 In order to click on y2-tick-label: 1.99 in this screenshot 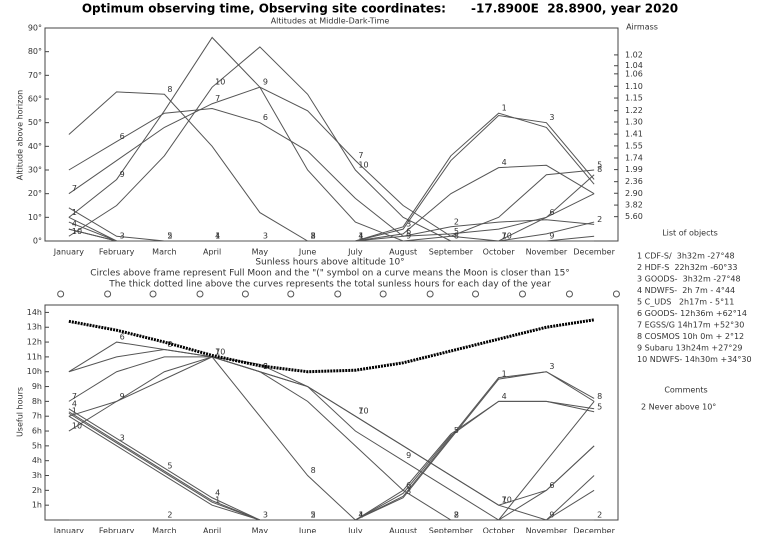, I will do `click(634, 169)`.